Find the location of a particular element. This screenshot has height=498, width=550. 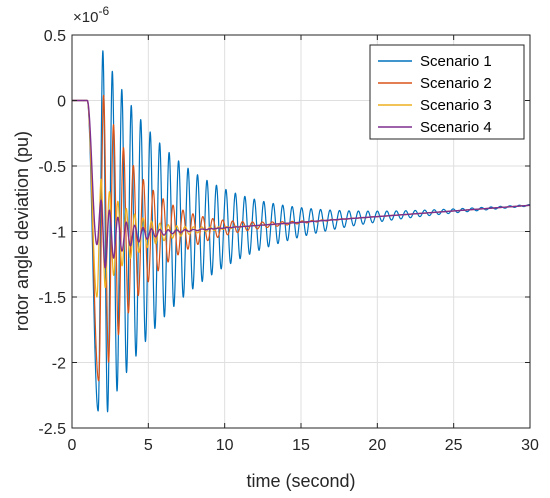

x-tick-label: 20 is located at coordinates (377, 445).